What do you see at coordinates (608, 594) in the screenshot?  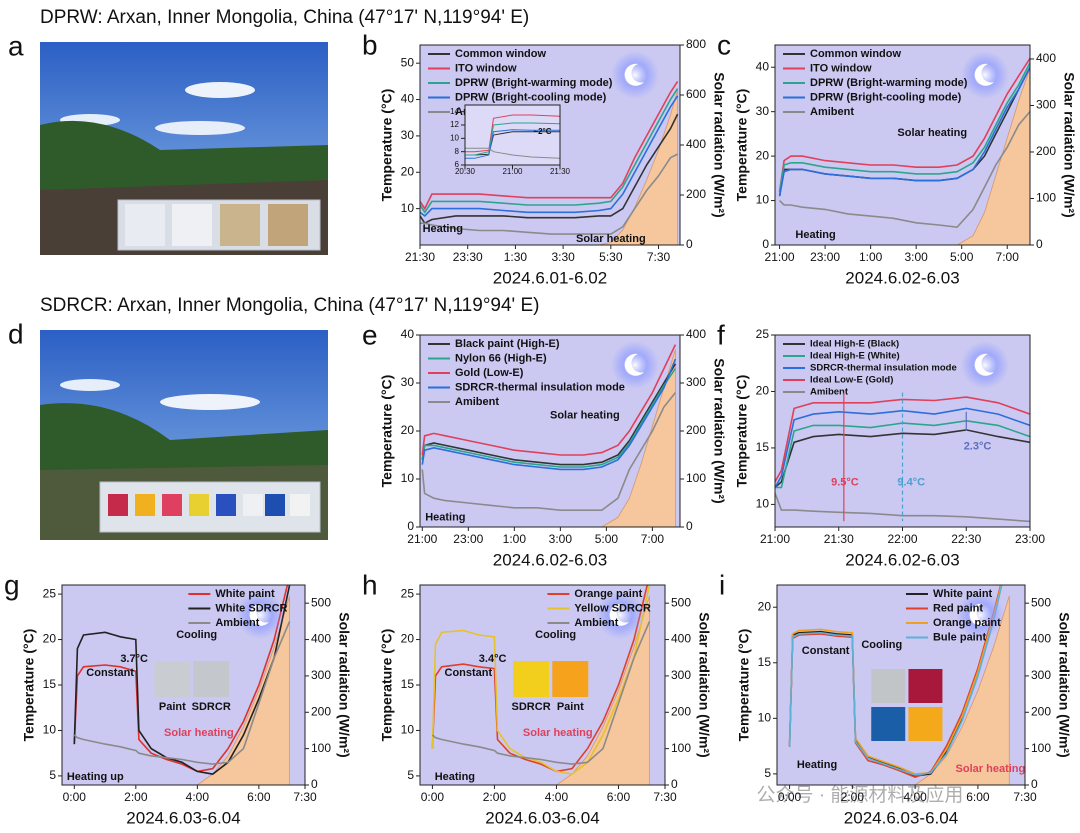 I see `legend-label: Orange paint` at bounding box center [608, 594].